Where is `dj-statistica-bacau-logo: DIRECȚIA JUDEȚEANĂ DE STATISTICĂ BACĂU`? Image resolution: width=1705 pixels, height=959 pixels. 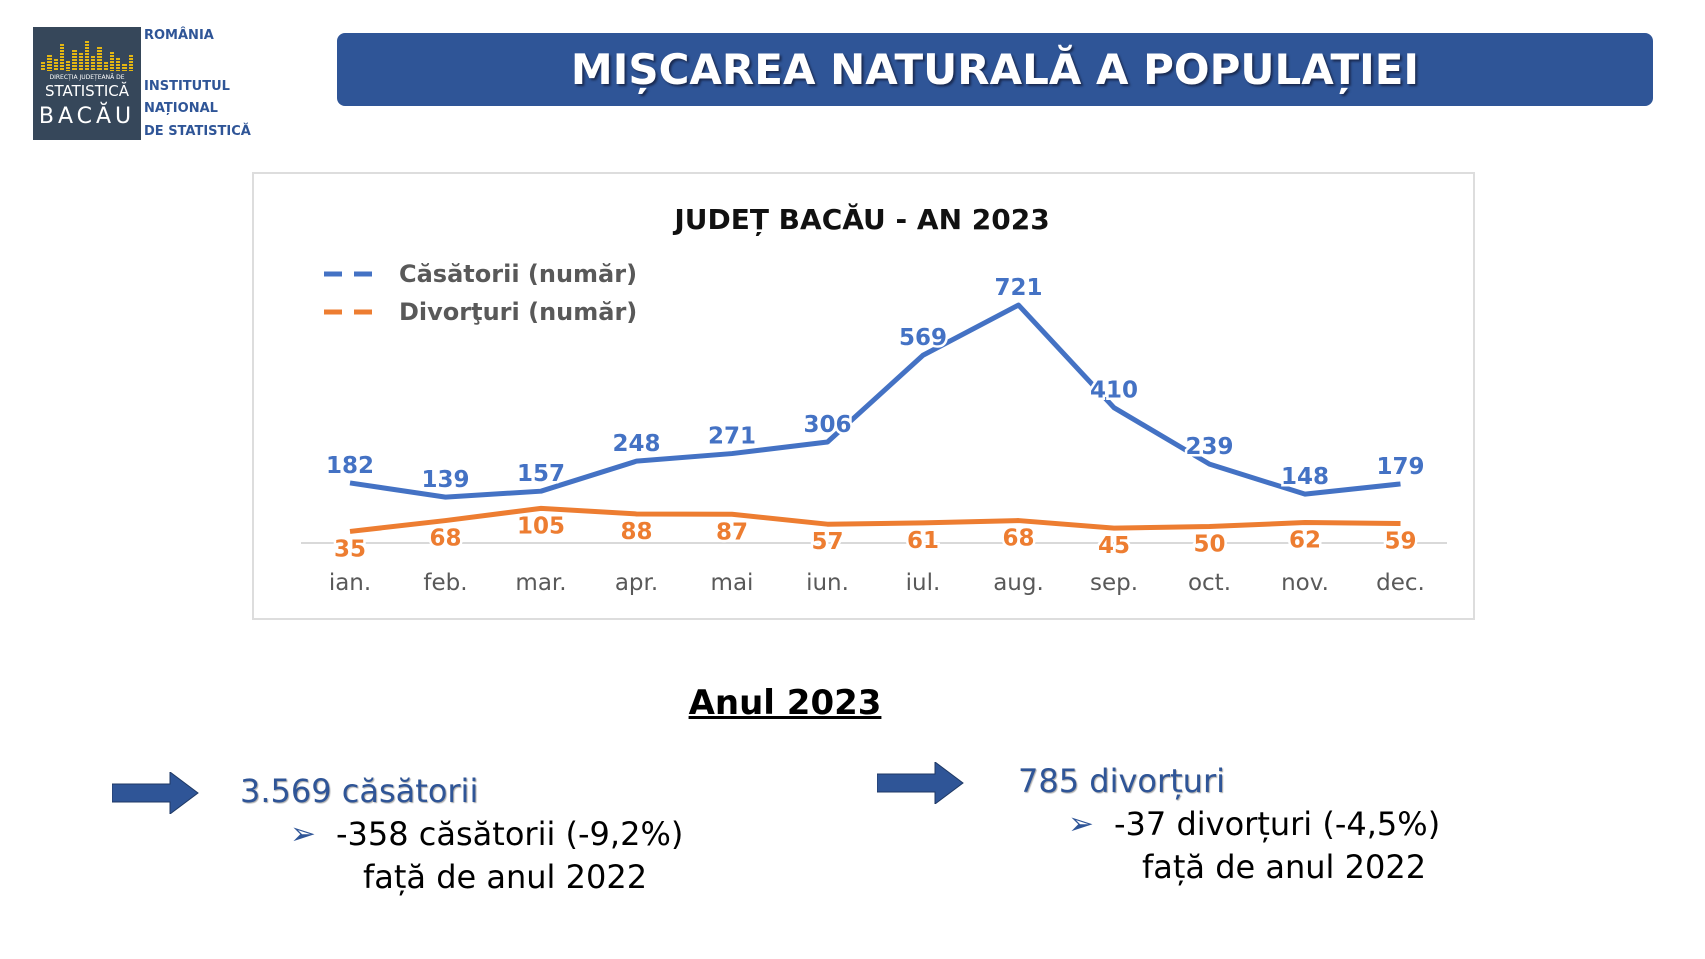
dj-statistica-bacau-logo: DIRECȚIA JUDEȚEANĂ DE STATISTICĂ BACĂU is located at coordinates (87, 83).